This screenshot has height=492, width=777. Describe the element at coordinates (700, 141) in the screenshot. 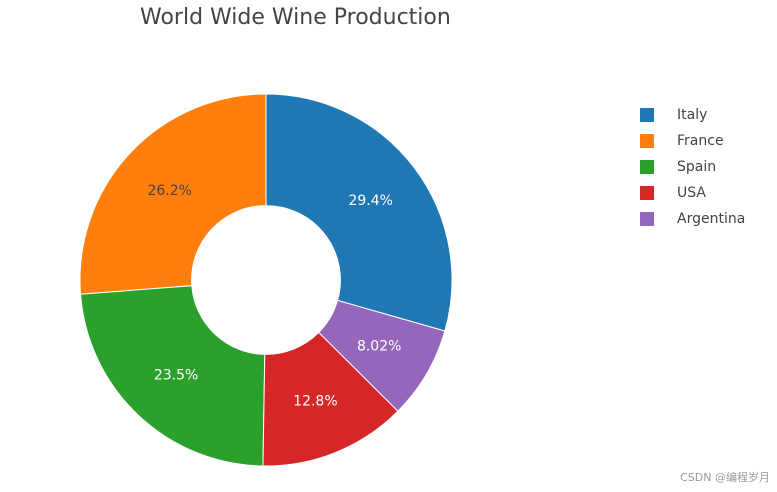

I see `legend-label: France` at that location.